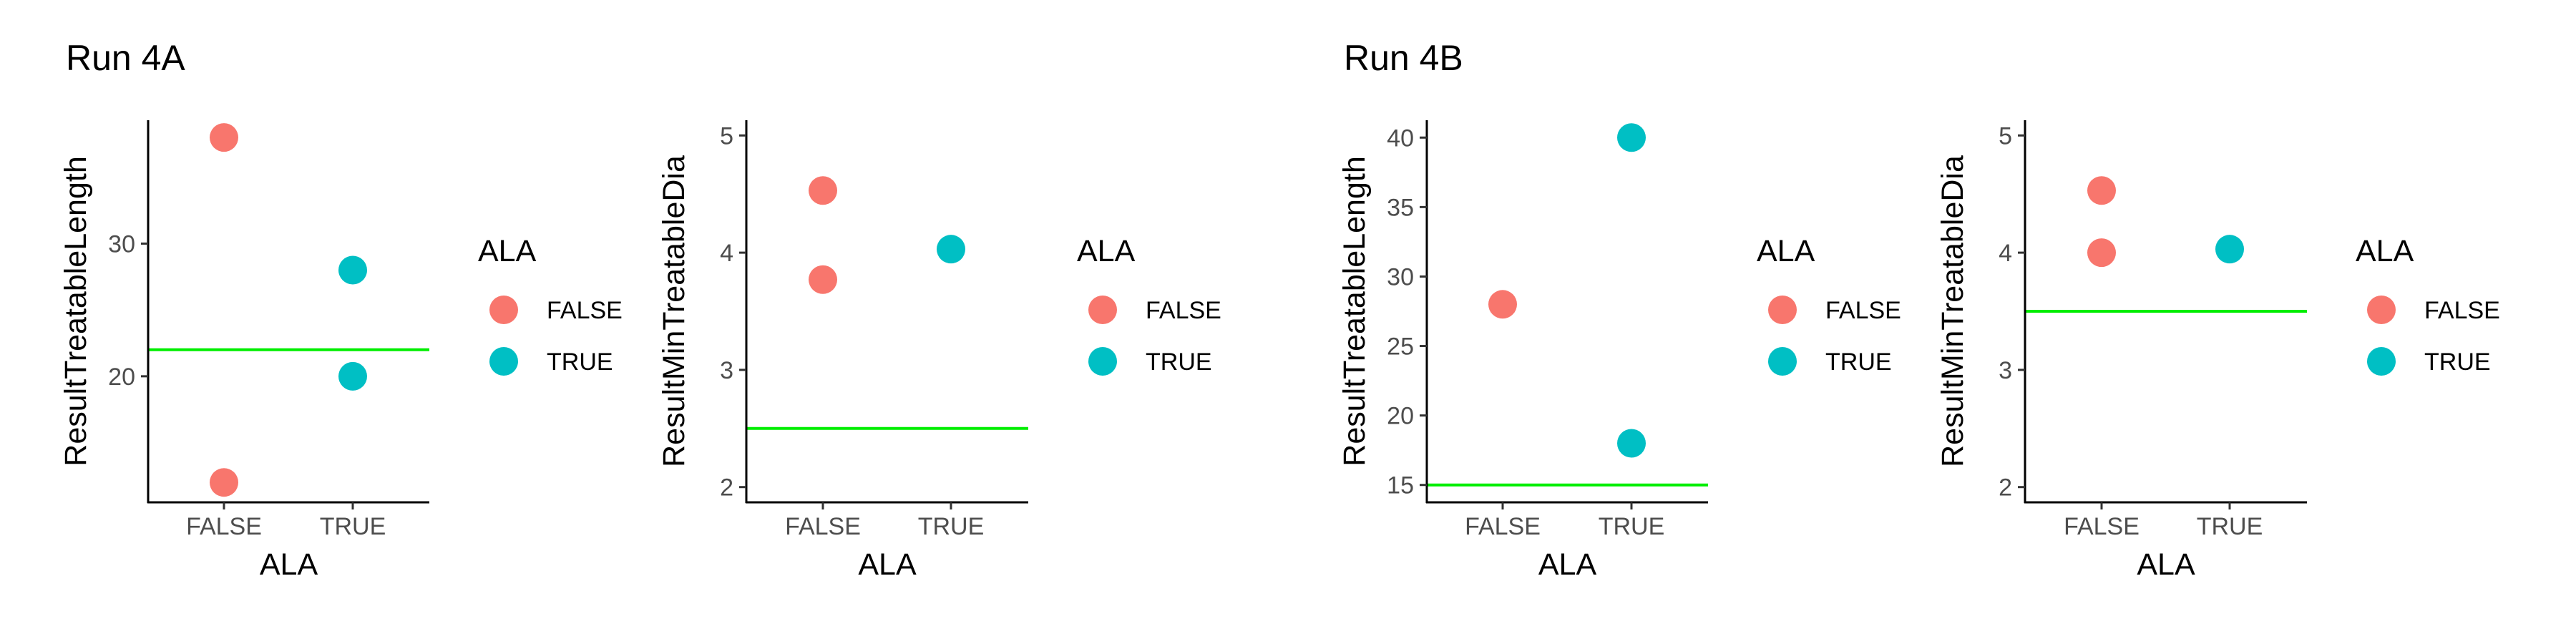 This screenshot has width=2576, height=644. What do you see at coordinates (1400, 208) in the screenshot?
I see `y-tick-label: 35` at bounding box center [1400, 208].